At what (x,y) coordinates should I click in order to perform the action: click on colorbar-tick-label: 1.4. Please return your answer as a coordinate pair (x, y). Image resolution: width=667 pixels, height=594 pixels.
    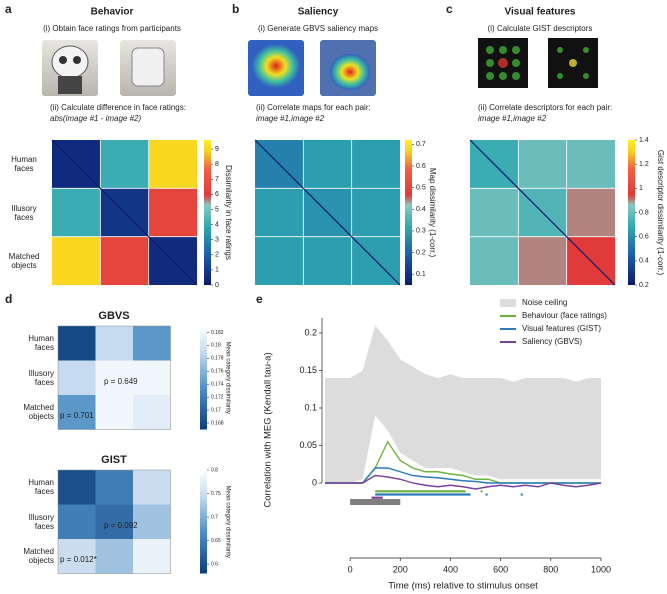
    Looking at the image, I should click on (644, 140).